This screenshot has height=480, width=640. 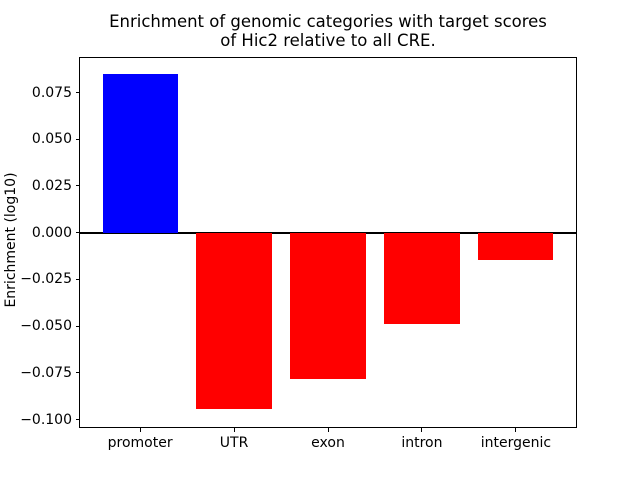 I want to click on x-tick-label-exon: exon, so click(x=328, y=443).